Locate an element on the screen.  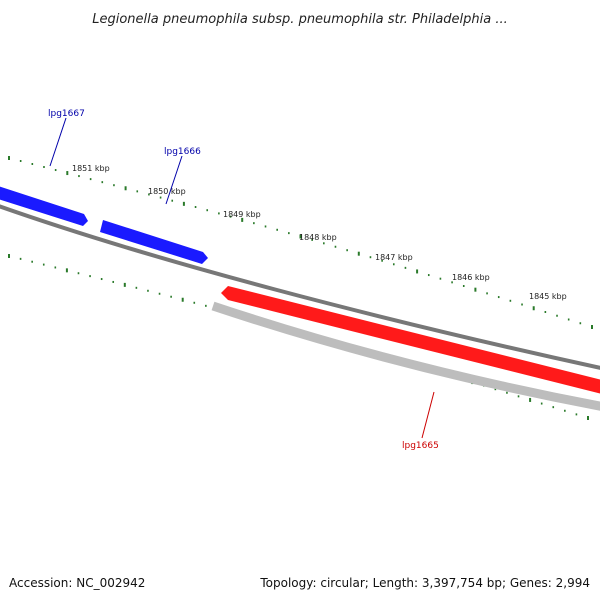
kbp-label: 1845 kbp is located at coordinates (548, 296).